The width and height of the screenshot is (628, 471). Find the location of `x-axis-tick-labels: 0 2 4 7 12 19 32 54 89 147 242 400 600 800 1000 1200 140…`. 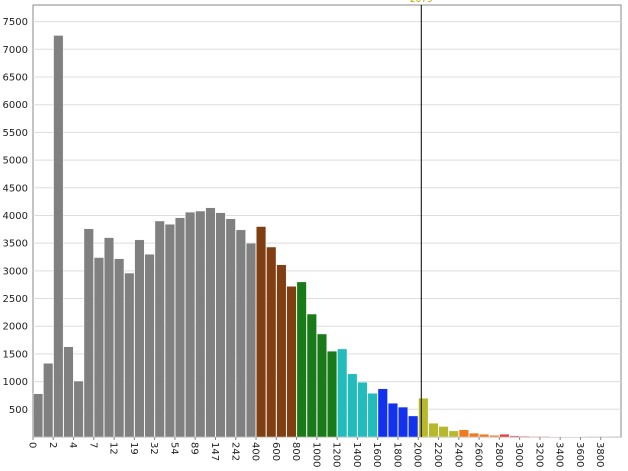

x-axis-tick-labels: 0 2 4 7 12 19 32 54 89 147 242 400 600 800 1000 1200 140… is located at coordinates (316, 452).